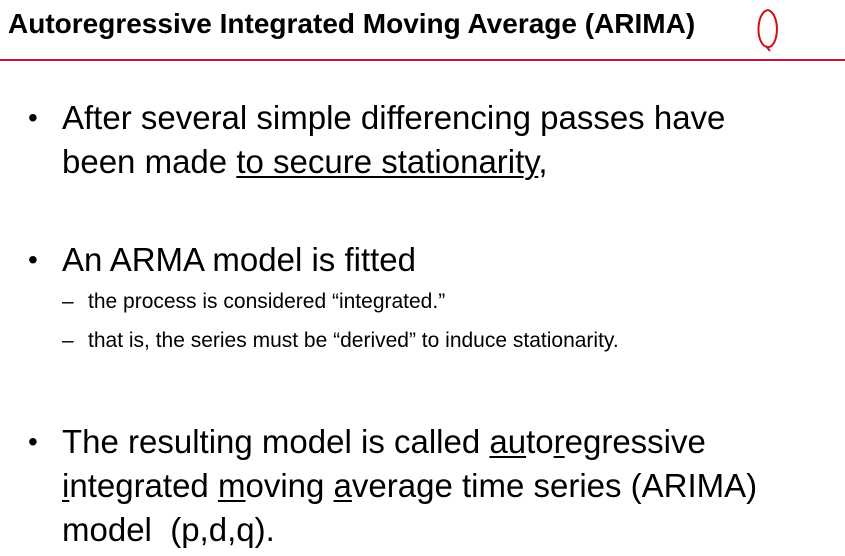 This screenshot has height=556, width=845. What do you see at coordinates (276, 441) in the screenshot?
I see `text-run: The resulting model is called` at bounding box center [276, 441].